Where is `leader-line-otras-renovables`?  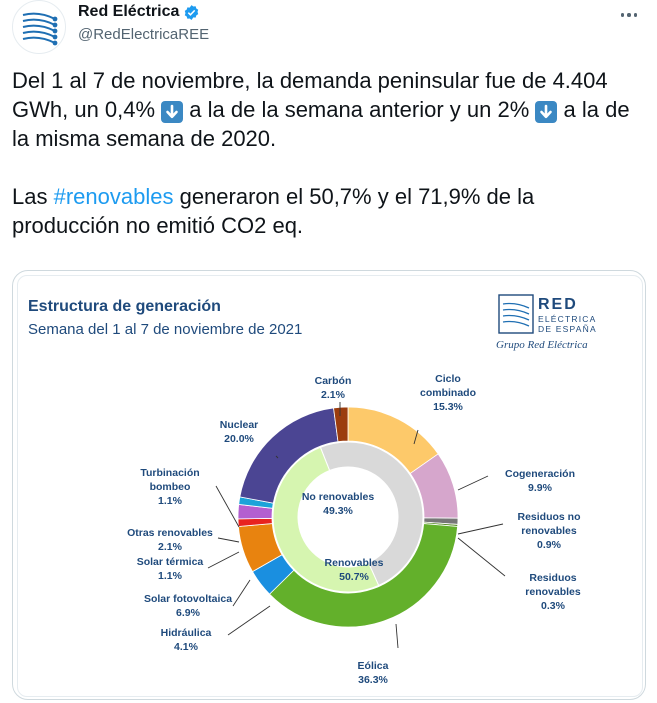 leader-line-otras-renovables is located at coordinates (228, 540).